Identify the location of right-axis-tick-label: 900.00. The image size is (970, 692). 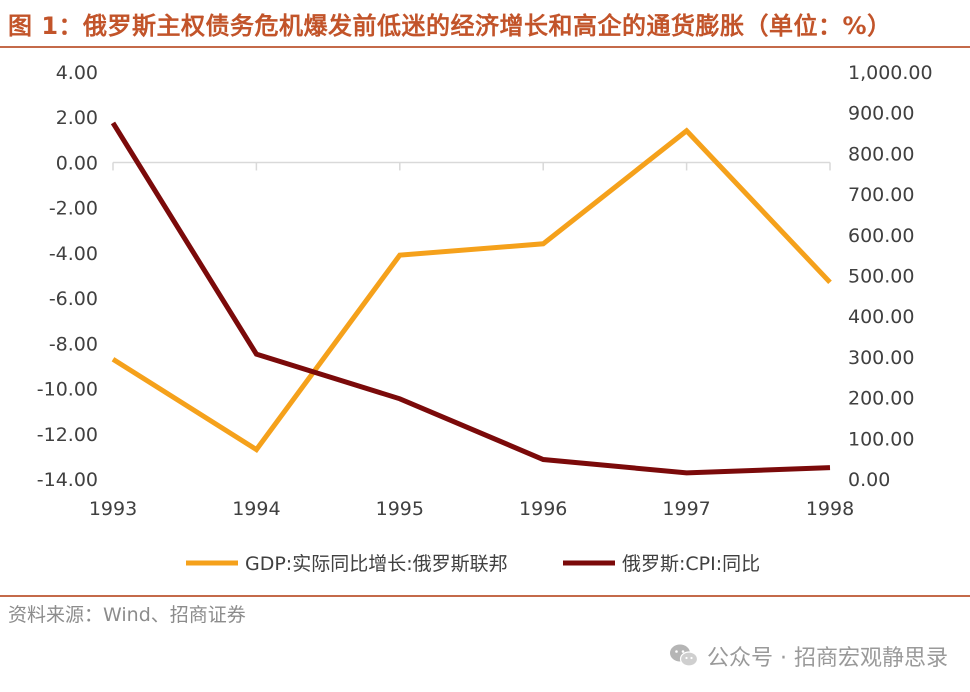
(881, 114).